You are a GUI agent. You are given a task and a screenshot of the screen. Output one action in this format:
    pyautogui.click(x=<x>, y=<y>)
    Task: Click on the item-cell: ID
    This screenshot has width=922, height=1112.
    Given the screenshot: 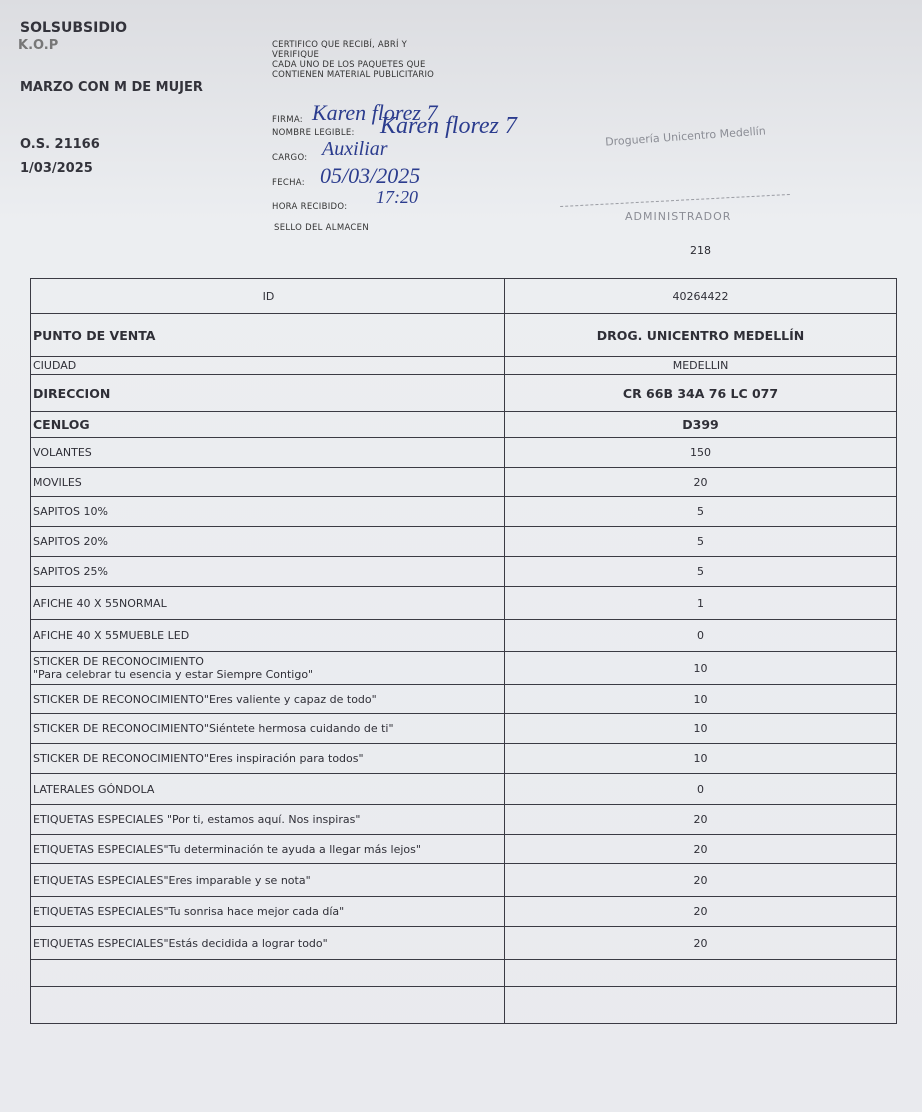 What is the action you would take?
    pyautogui.click(x=268, y=296)
    